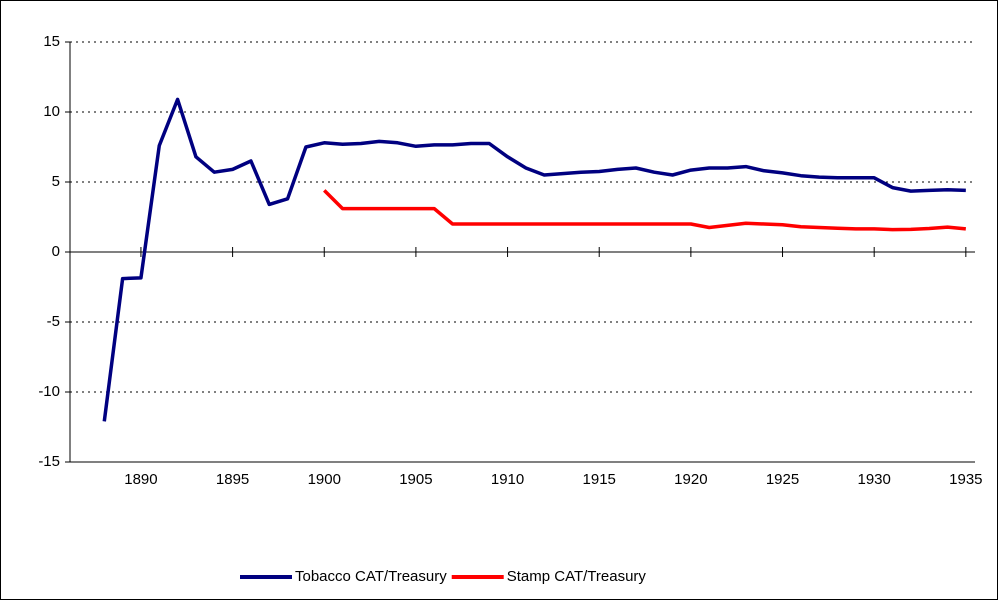 The width and height of the screenshot is (998, 605). Describe the element at coordinates (51, 111) in the screenshot. I see `y-tick-label: 10` at that location.